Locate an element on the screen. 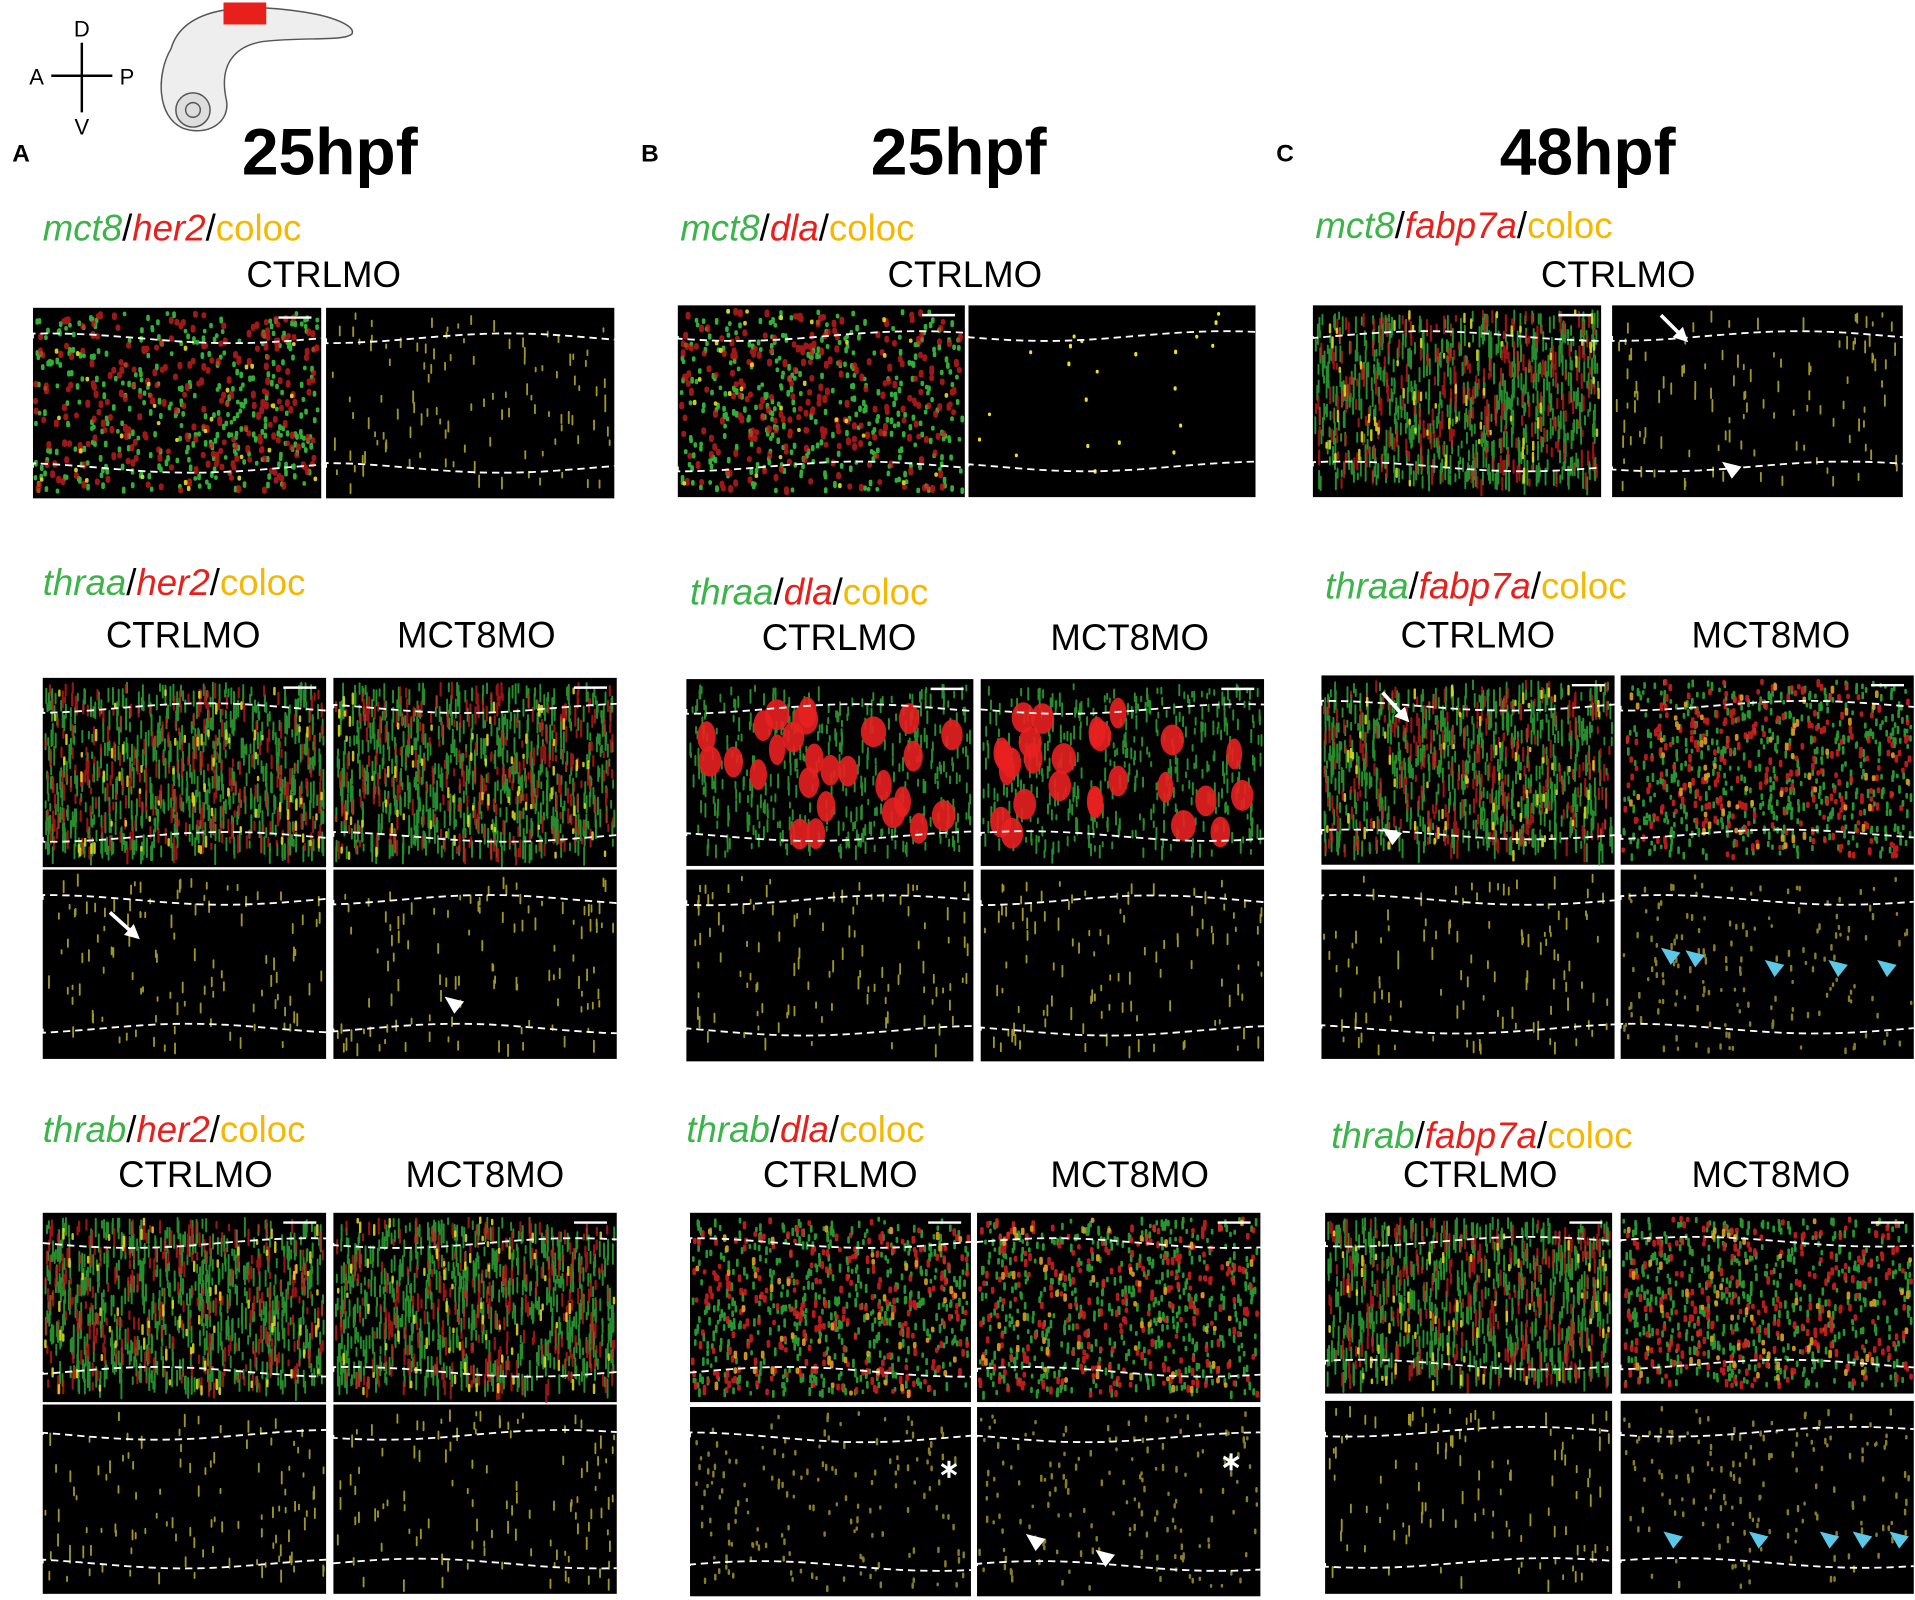  probe-label: thrab/fabp7a/coloc is located at coordinates (1481, 1135).